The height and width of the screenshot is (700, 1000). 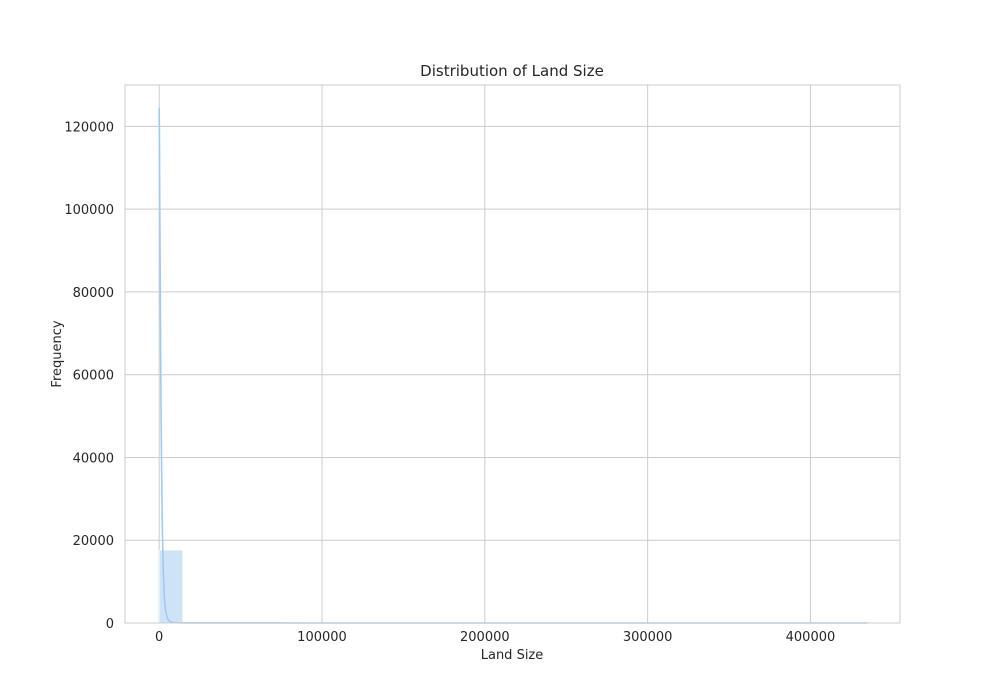 I want to click on y-tick-labels: 0 20000 40000 60000 80000 100000 120000, so click(x=89, y=376).